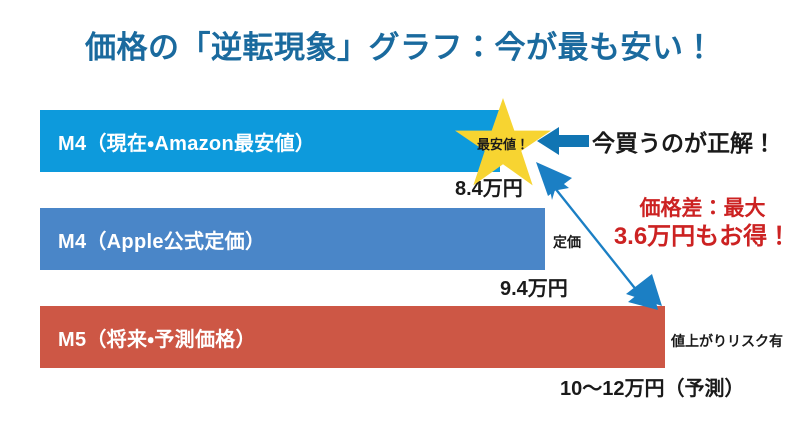 The width and height of the screenshot is (800, 437). What do you see at coordinates (727, 341) in the screenshot?
I see `bar-note-price-rise-risk: 値上がりリスク有` at bounding box center [727, 341].